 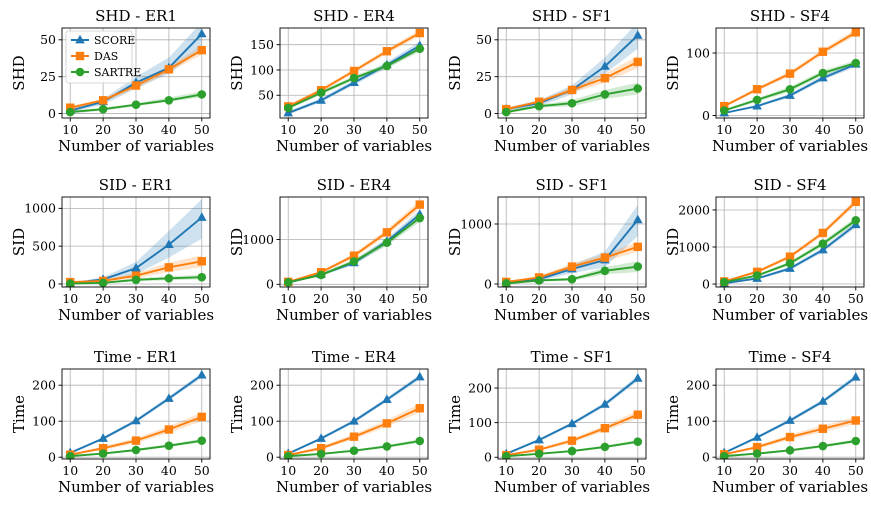 I want to click on panel-title: SHD - ER4, so click(x=354, y=16).